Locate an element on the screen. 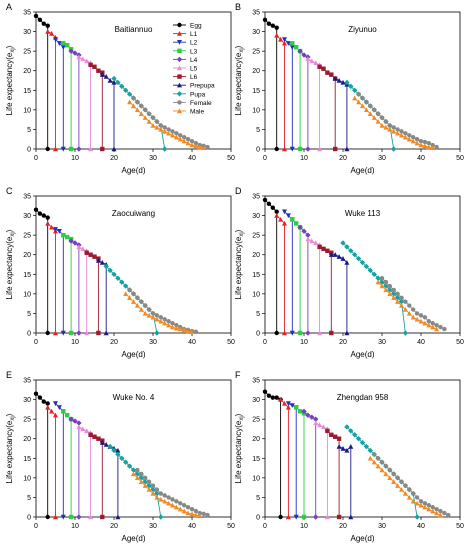  x-tick-label: 20 is located at coordinates (343, 526).